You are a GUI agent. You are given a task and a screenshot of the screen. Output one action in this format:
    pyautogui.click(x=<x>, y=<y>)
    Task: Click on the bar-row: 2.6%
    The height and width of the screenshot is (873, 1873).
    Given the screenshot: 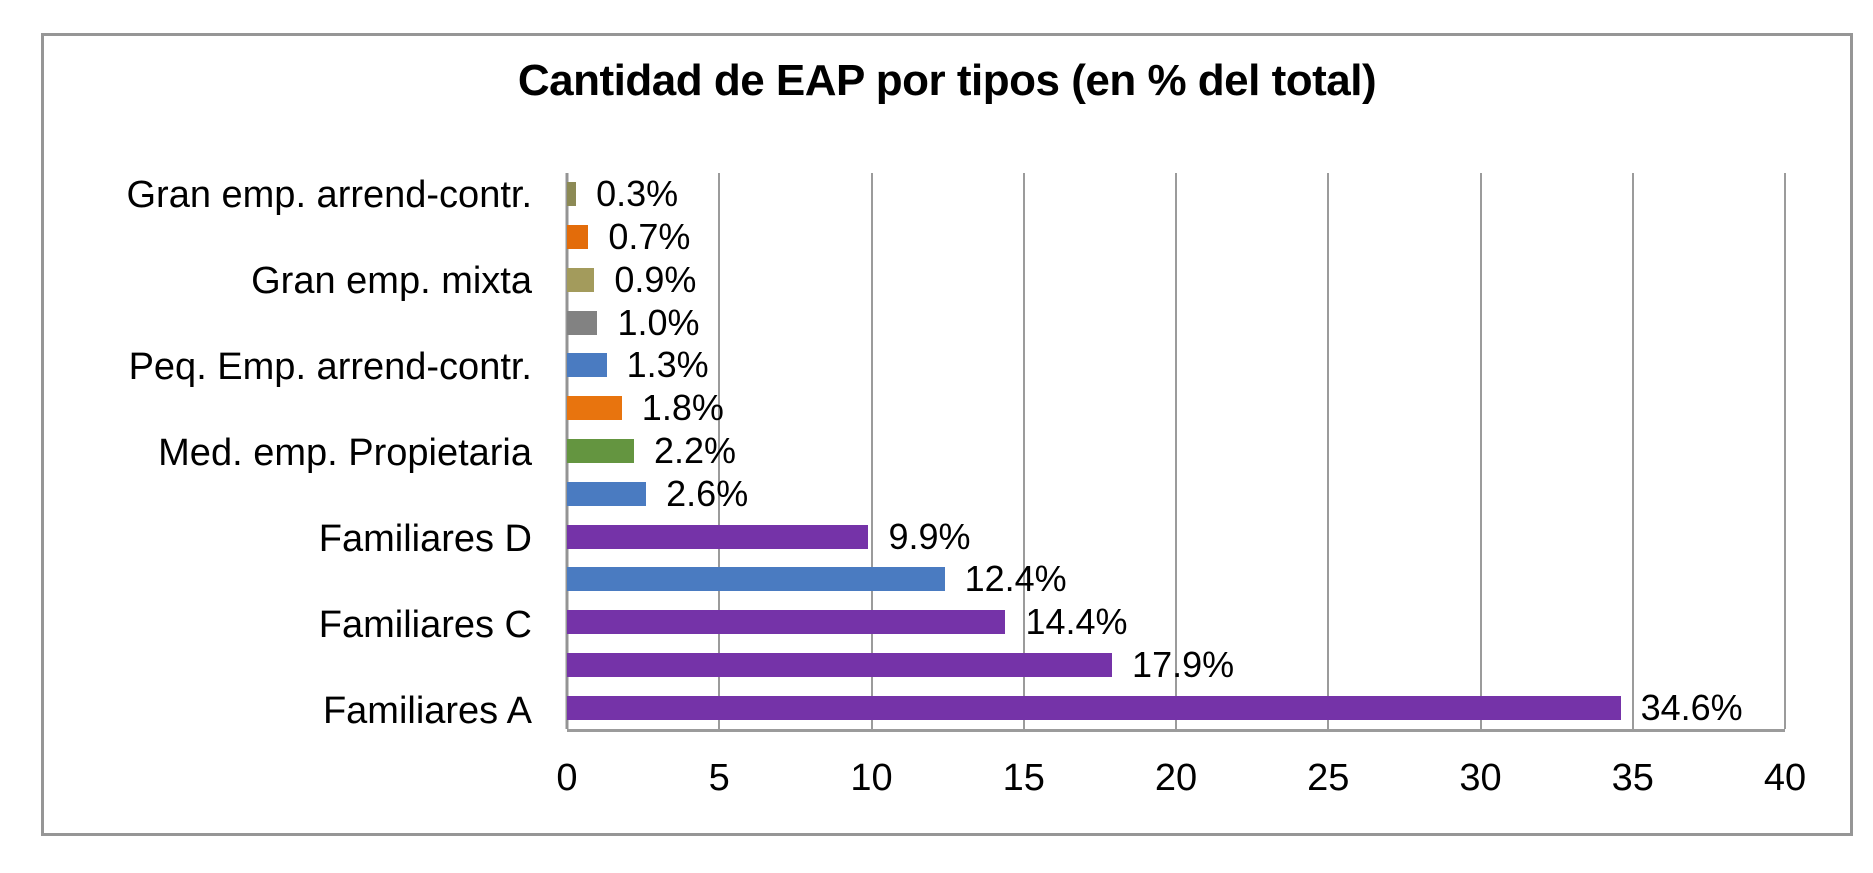 What is the action you would take?
    pyautogui.click(x=1176, y=493)
    